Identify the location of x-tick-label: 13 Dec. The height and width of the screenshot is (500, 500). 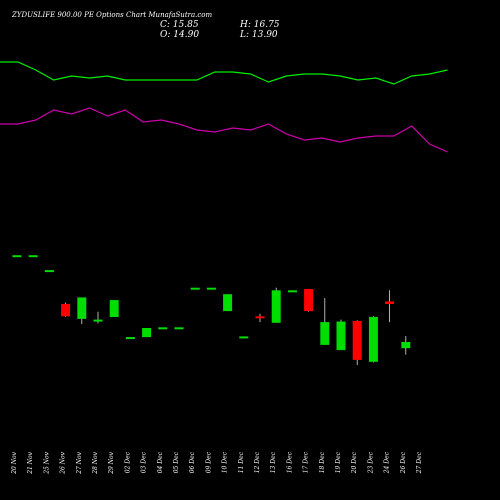
(273, 462).